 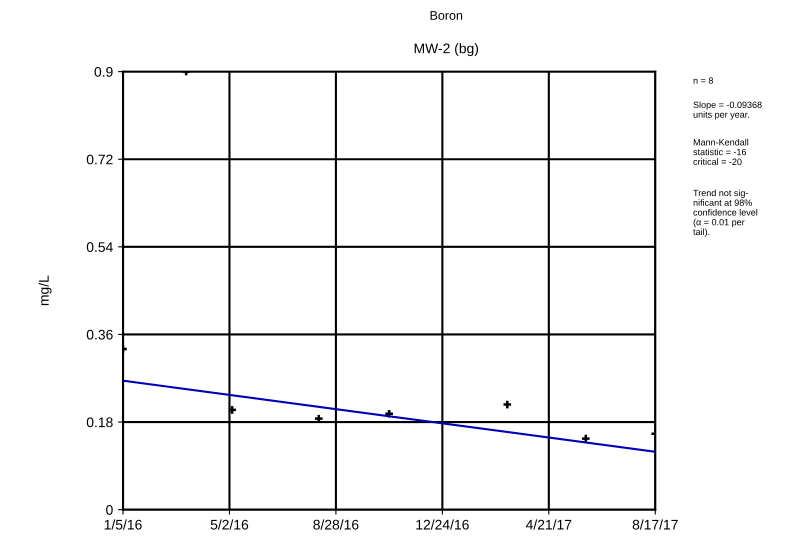 I want to click on x-tick-label: 4/21/17, so click(x=549, y=524).